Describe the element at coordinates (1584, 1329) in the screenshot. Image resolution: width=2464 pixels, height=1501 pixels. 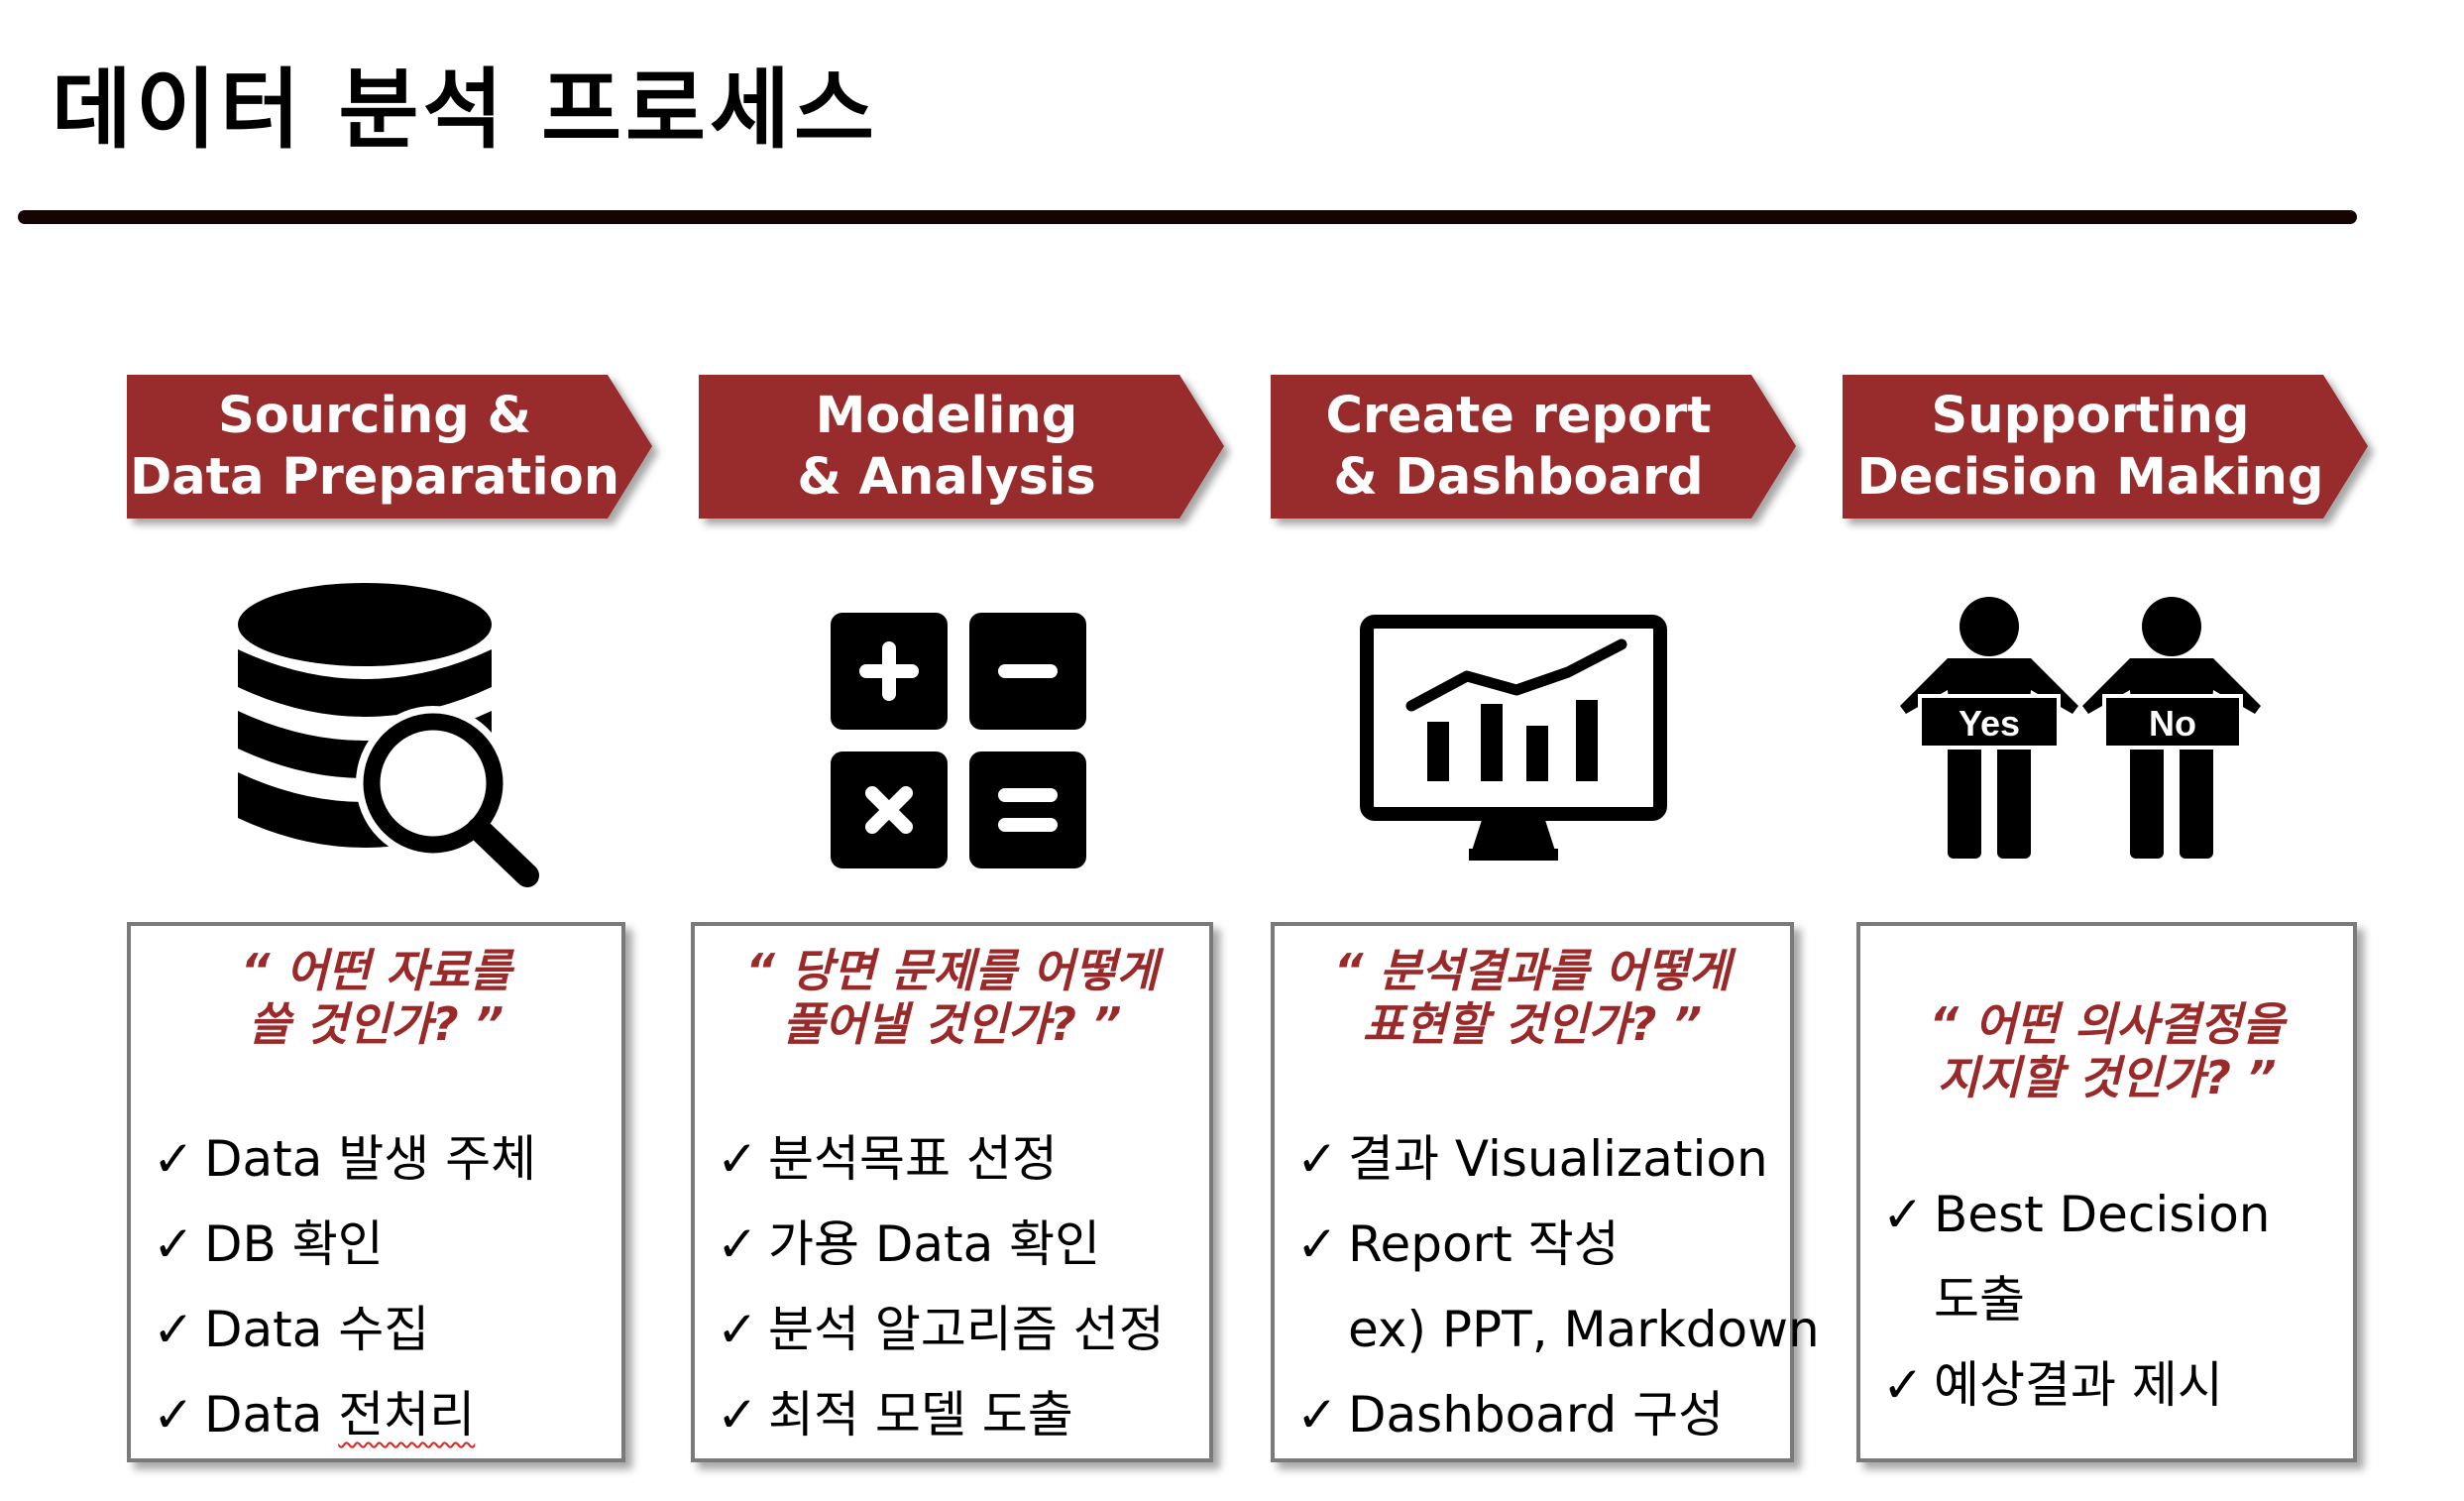
I see `list-item: ex) PPT, Markdown` at that location.